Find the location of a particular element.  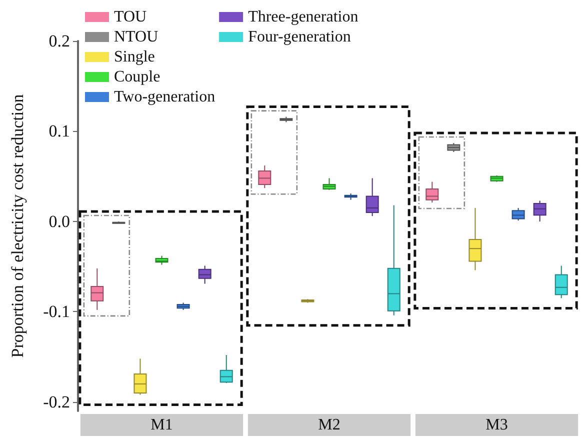

y-tick-label: 0.0 is located at coordinates (59, 221).